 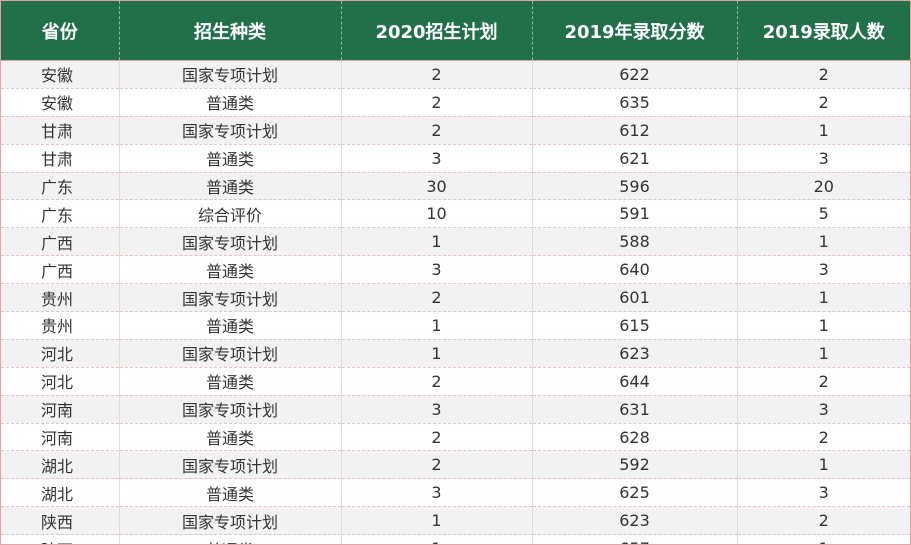 I want to click on table-header: 省份 招生种类 2020招生计划 2019年录取分数 2019录取人数, so click(x=455, y=31).